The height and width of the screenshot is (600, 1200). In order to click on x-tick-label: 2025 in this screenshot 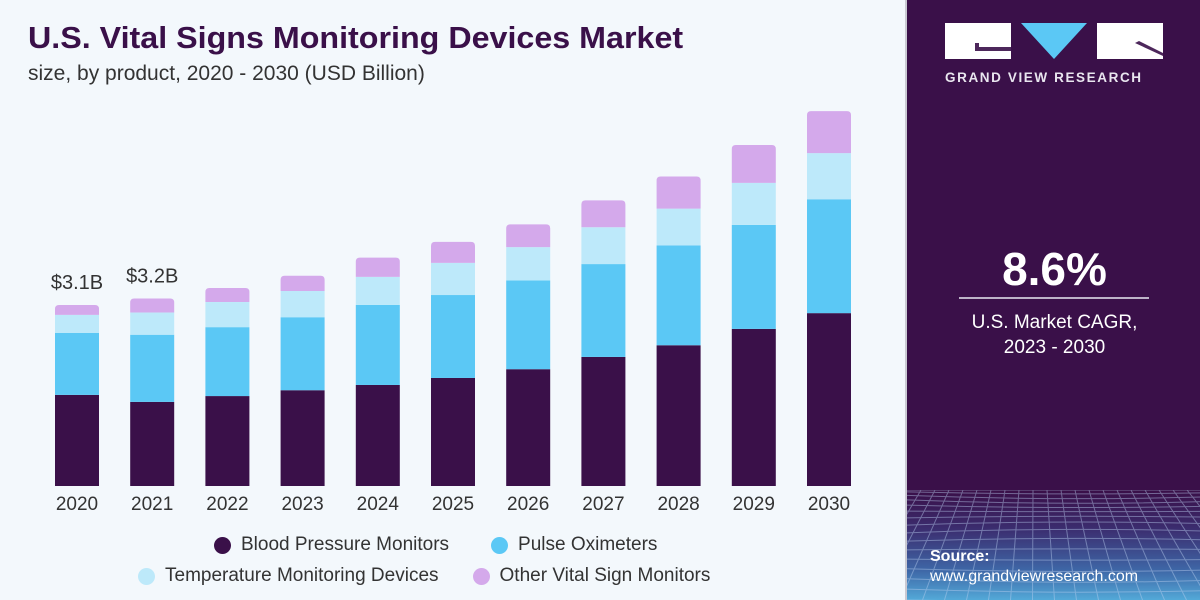, I will do `click(453, 504)`.